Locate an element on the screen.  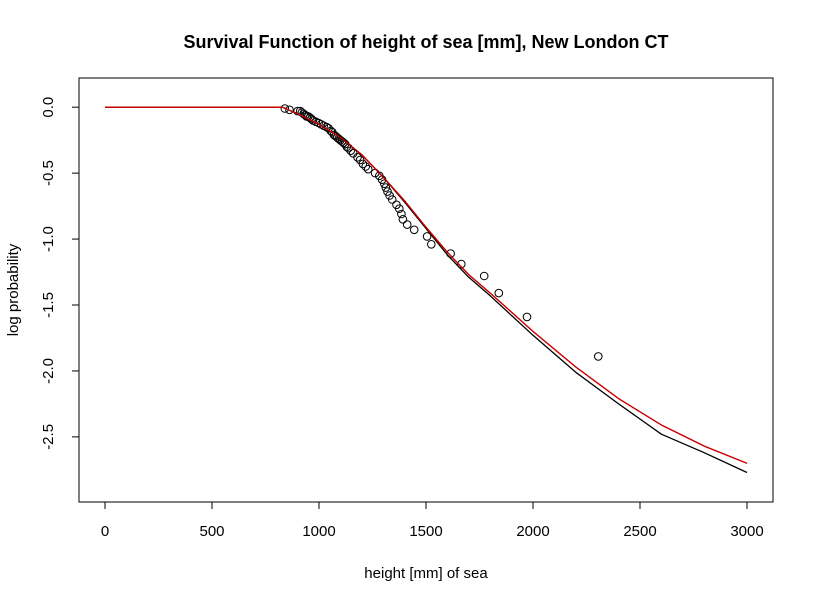
y-axis-label: log probability is located at coordinates (13, 289).